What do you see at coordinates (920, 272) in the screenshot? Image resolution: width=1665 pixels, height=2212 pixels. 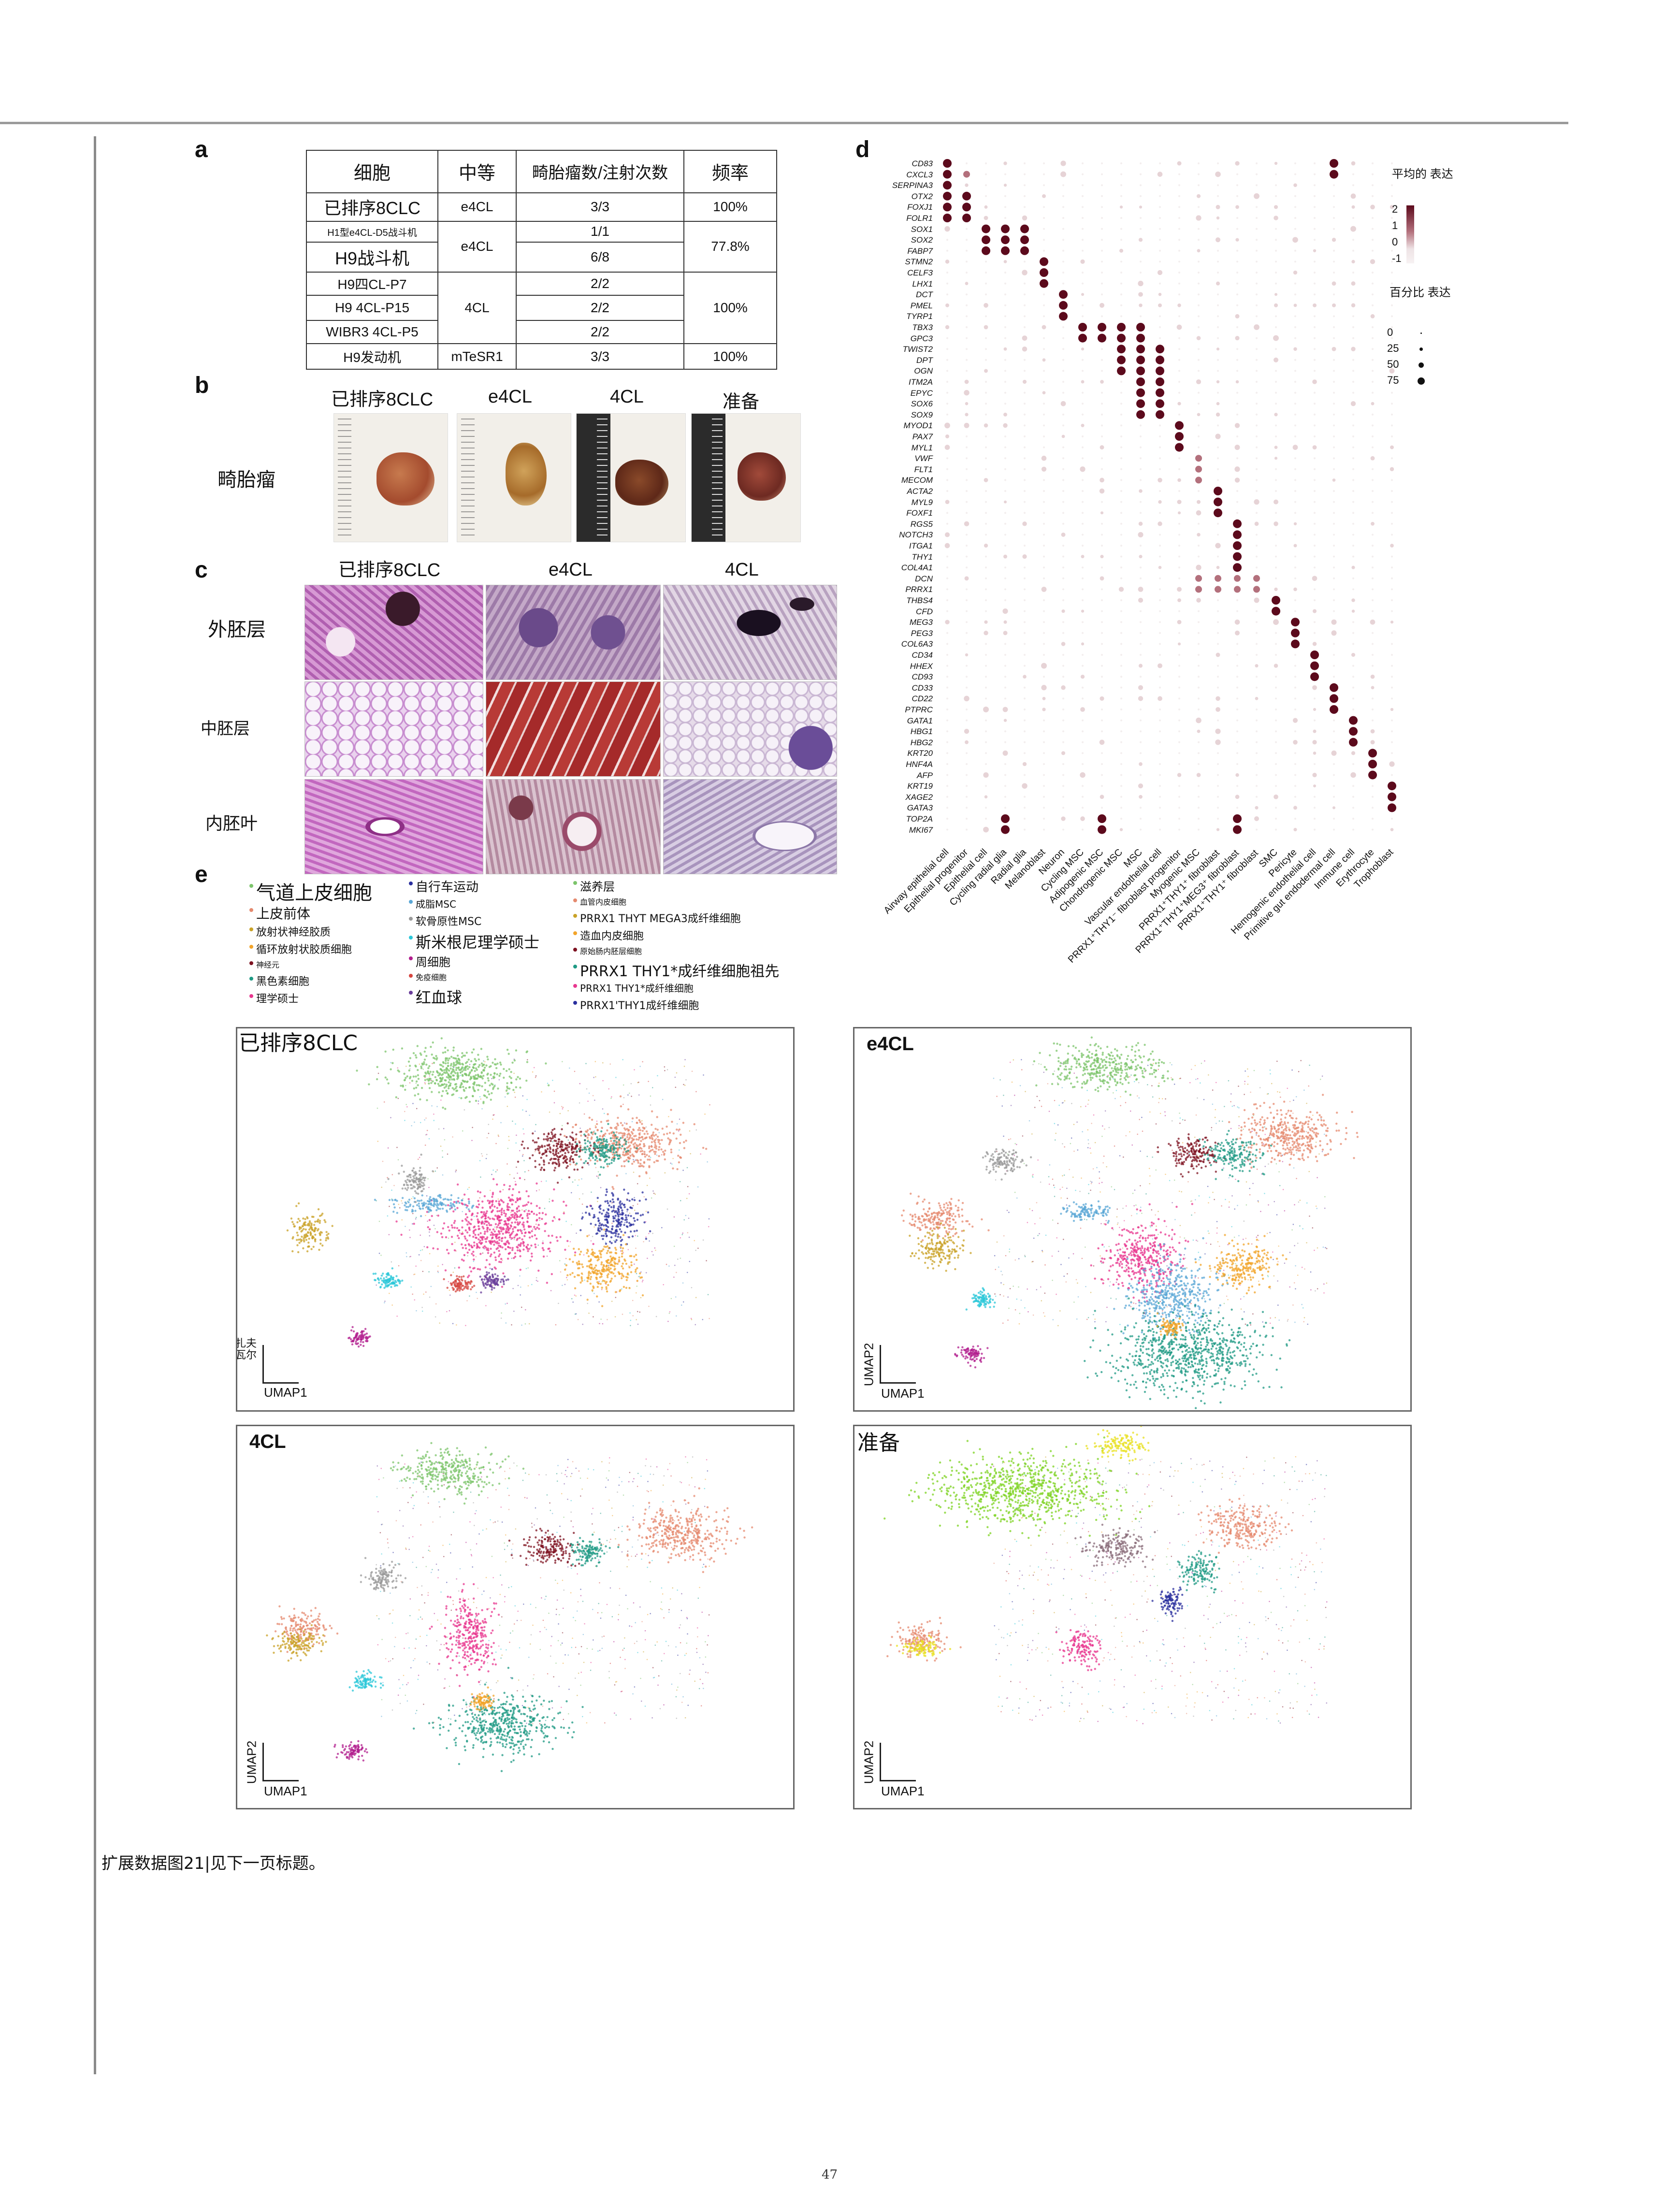 I see `gene-label: CELF3` at bounding box center [920, 272].